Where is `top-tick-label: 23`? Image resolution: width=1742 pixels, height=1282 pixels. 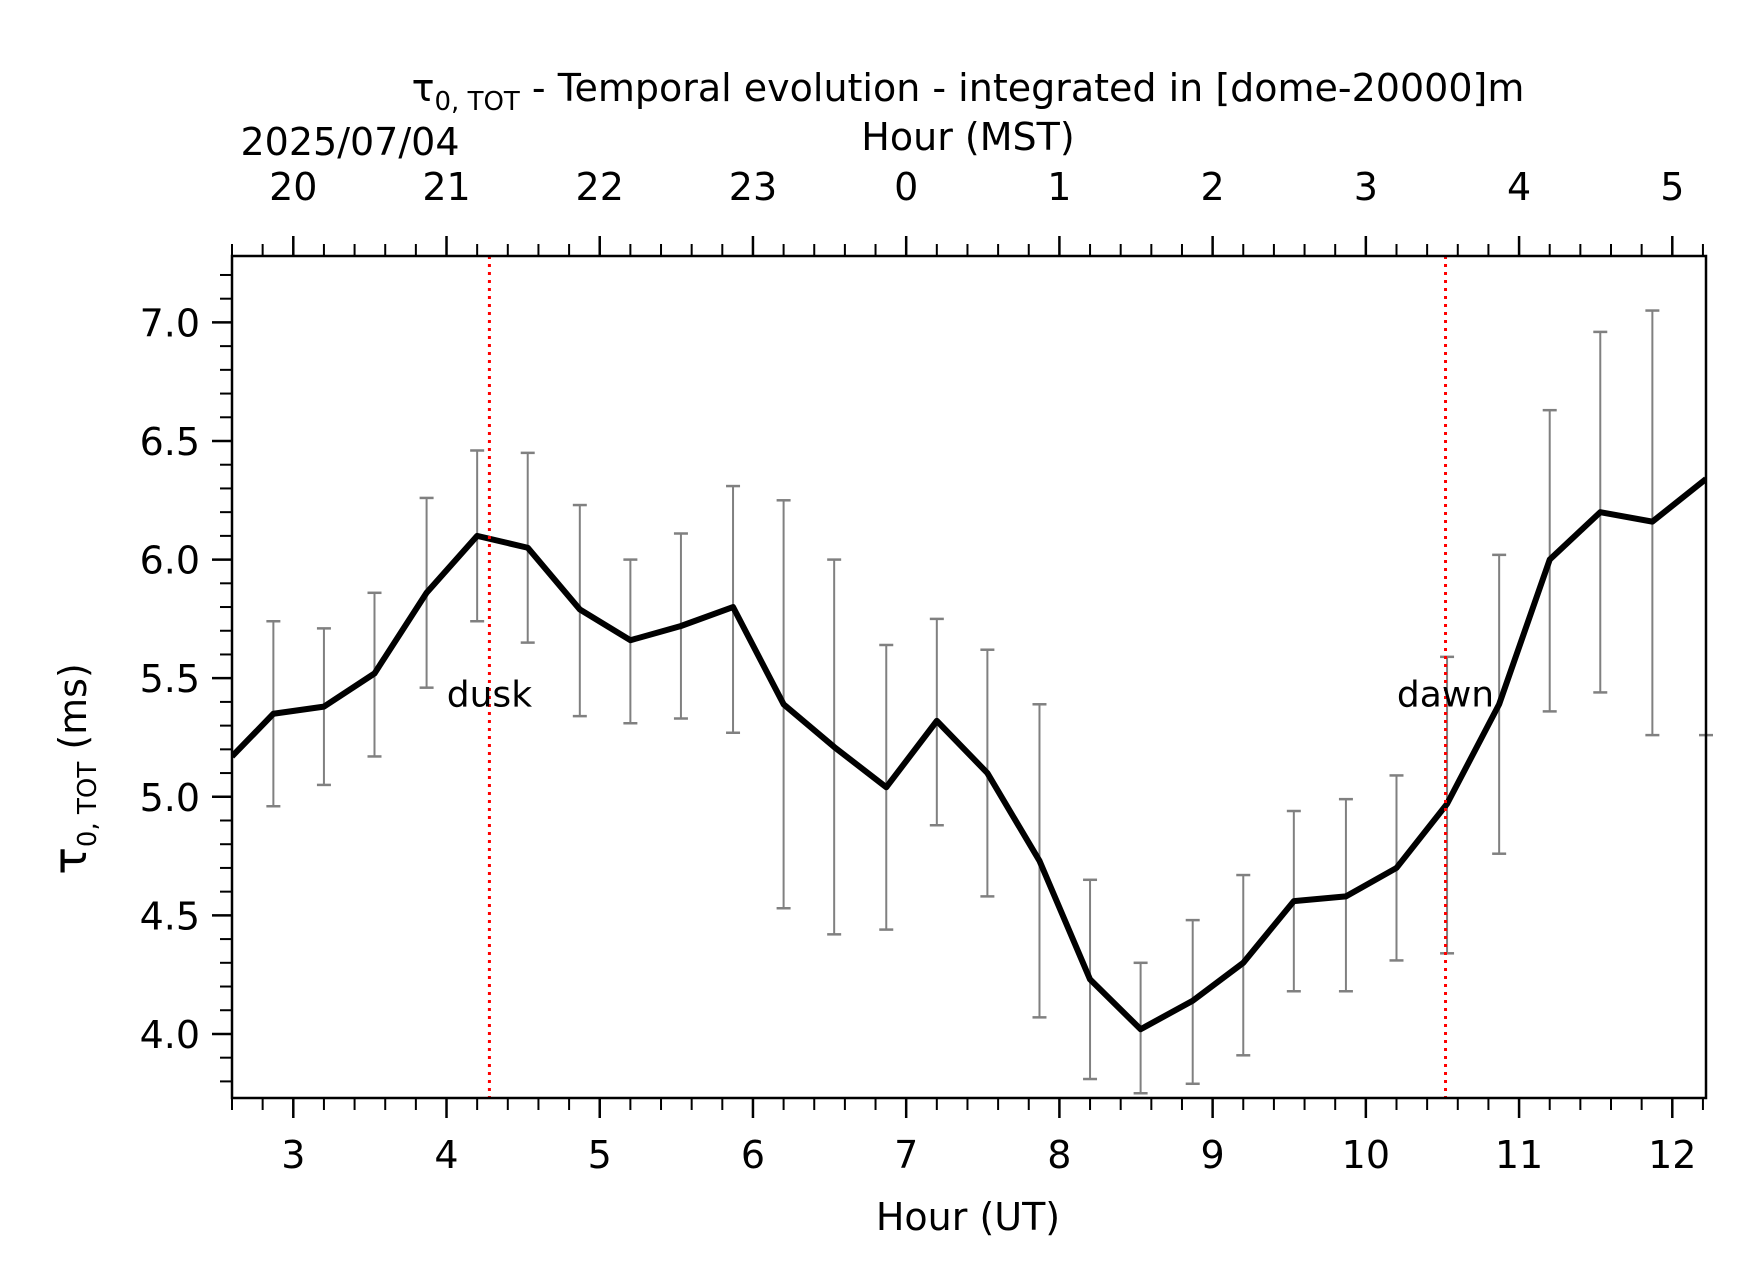
top-tick-label: 23 is located at coordinates (753, 187).